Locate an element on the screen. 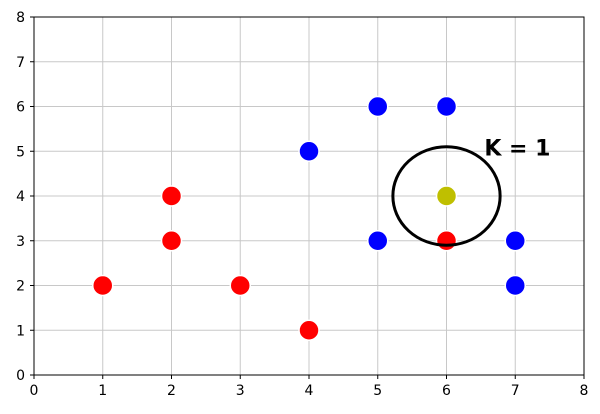 Image resolution: width=600 pixels, height=414 pixels. y-tick-label-2: 2 is located at coordinates (20, 287).